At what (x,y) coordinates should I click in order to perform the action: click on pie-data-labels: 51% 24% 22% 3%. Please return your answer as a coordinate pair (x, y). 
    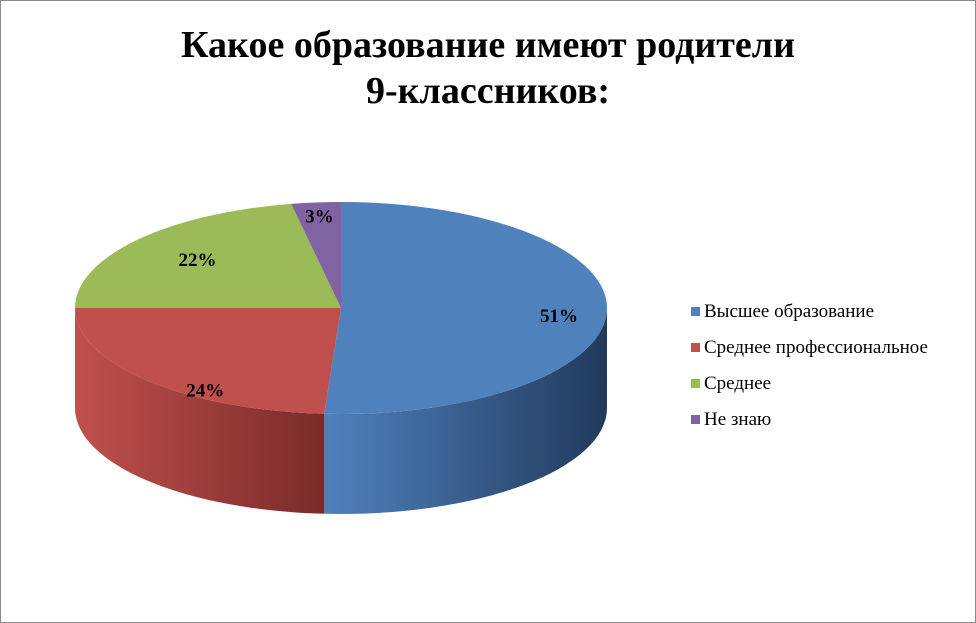
    Looking at the image, I should click on (379, 304).